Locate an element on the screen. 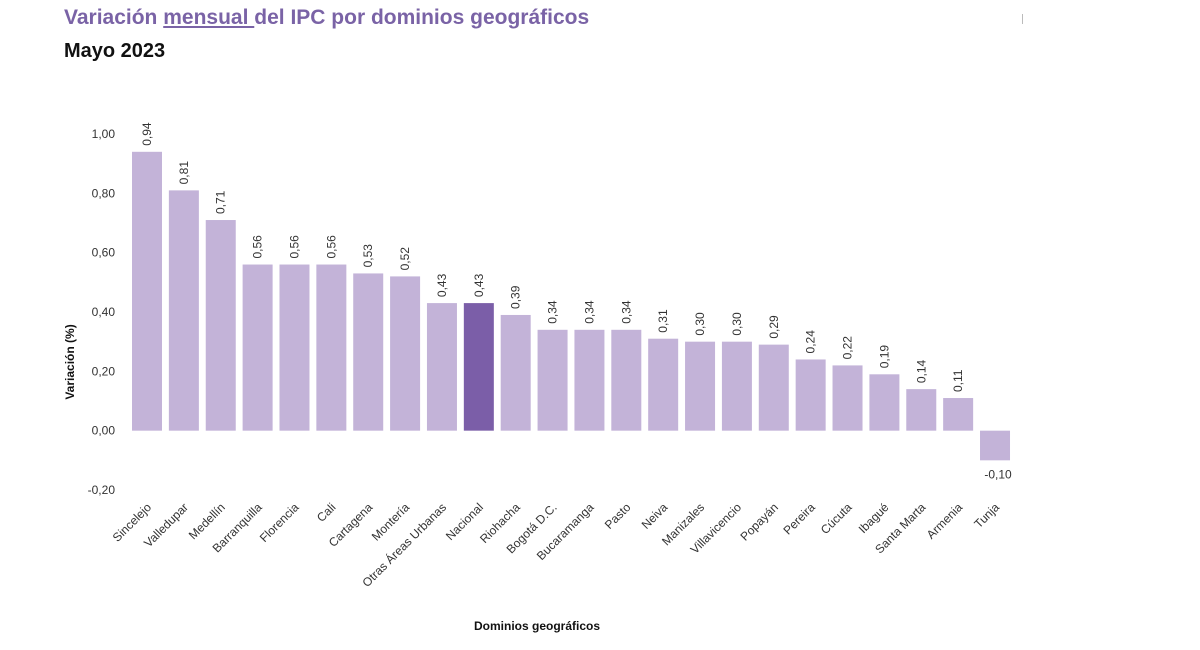 The image size is (1200, 650). x-tick-label: Florencia is located at coordinates (279, 522).